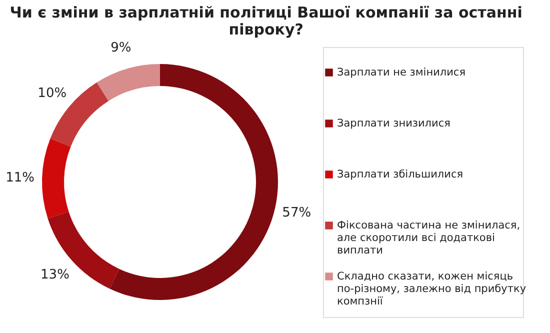 This screenshot has width=550, height=333. Describe the element at coordinates (401, 72) in the screenshot. I see `legend-label: Зарплати не змінилися` at that location.